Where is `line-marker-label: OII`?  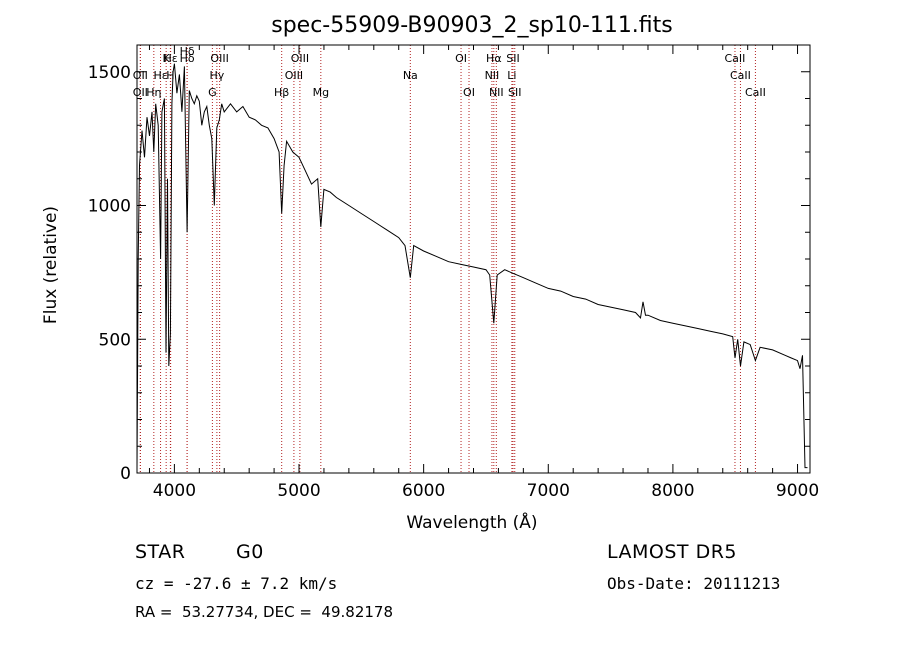 line-marker-label: OII is located at coordinates (140, 75).